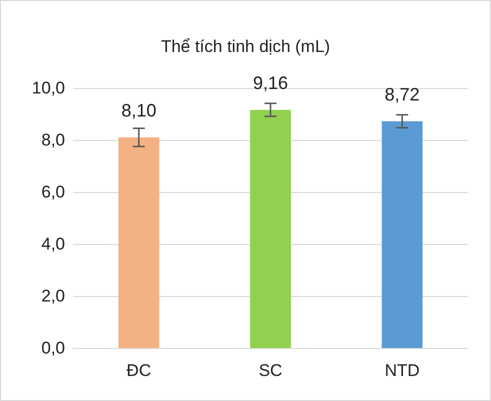 The height and width of the screenshot is (401, 491). I want to click on y-tick-label: 4,0, so click(53, 244).